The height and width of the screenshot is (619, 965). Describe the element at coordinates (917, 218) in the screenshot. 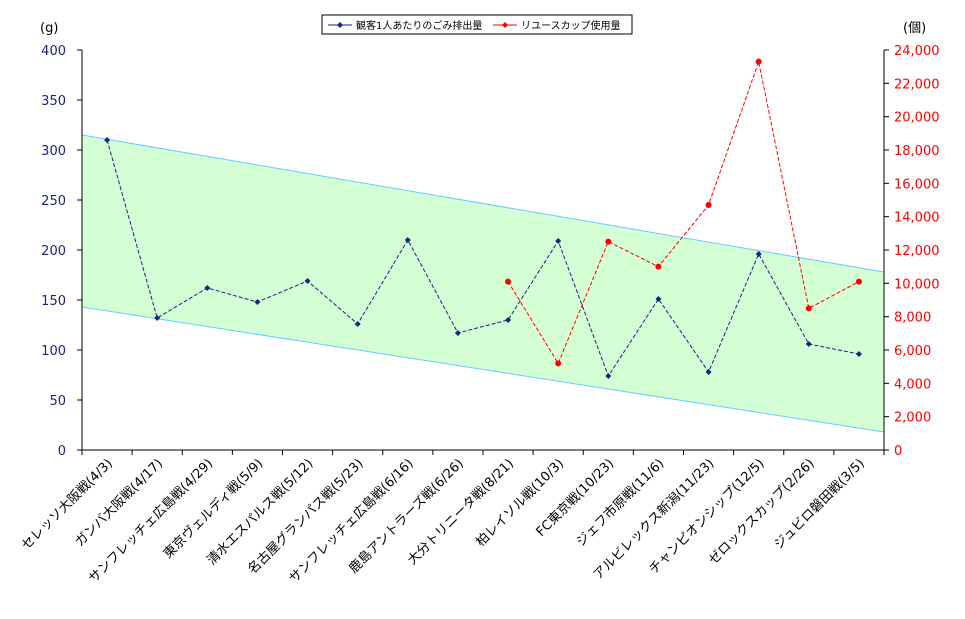

I see `y-right-tick-label: 14,000` at that location.